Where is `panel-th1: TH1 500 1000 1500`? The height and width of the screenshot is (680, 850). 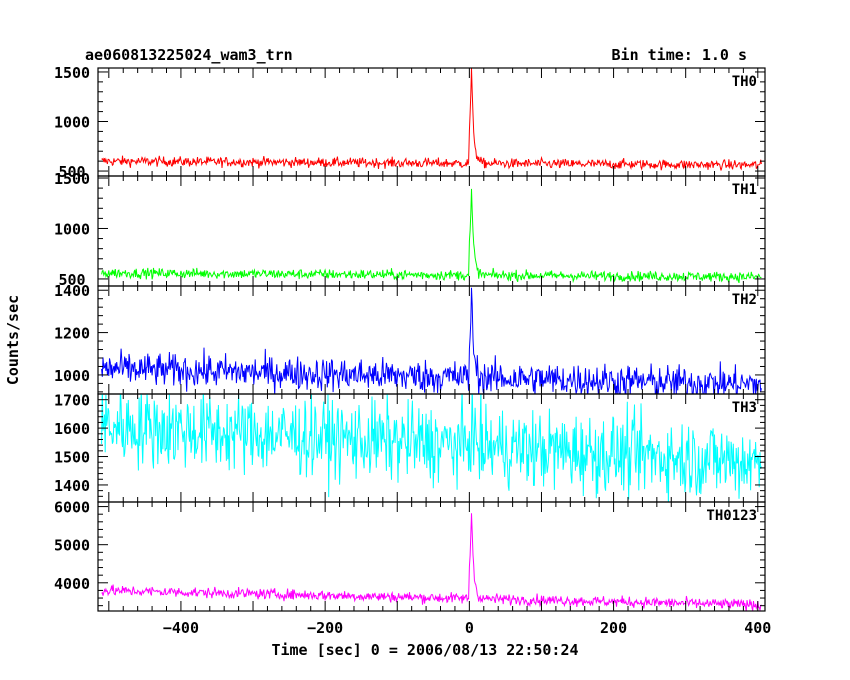
panel-th1: TH1 500 1000 1500 is located at coordinates (410, 229).